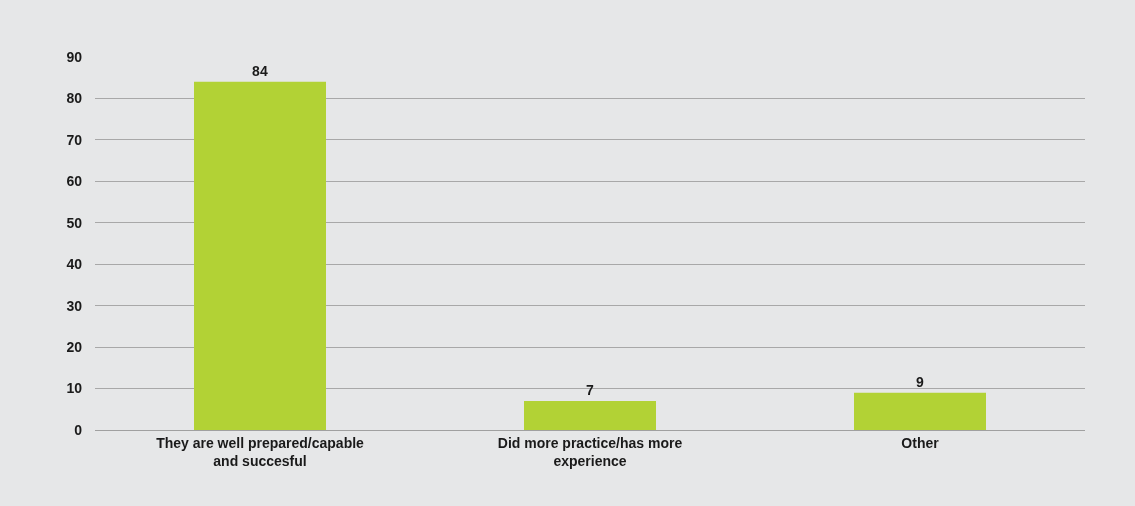  I want to click on data-label: 9, so click(920, 381).